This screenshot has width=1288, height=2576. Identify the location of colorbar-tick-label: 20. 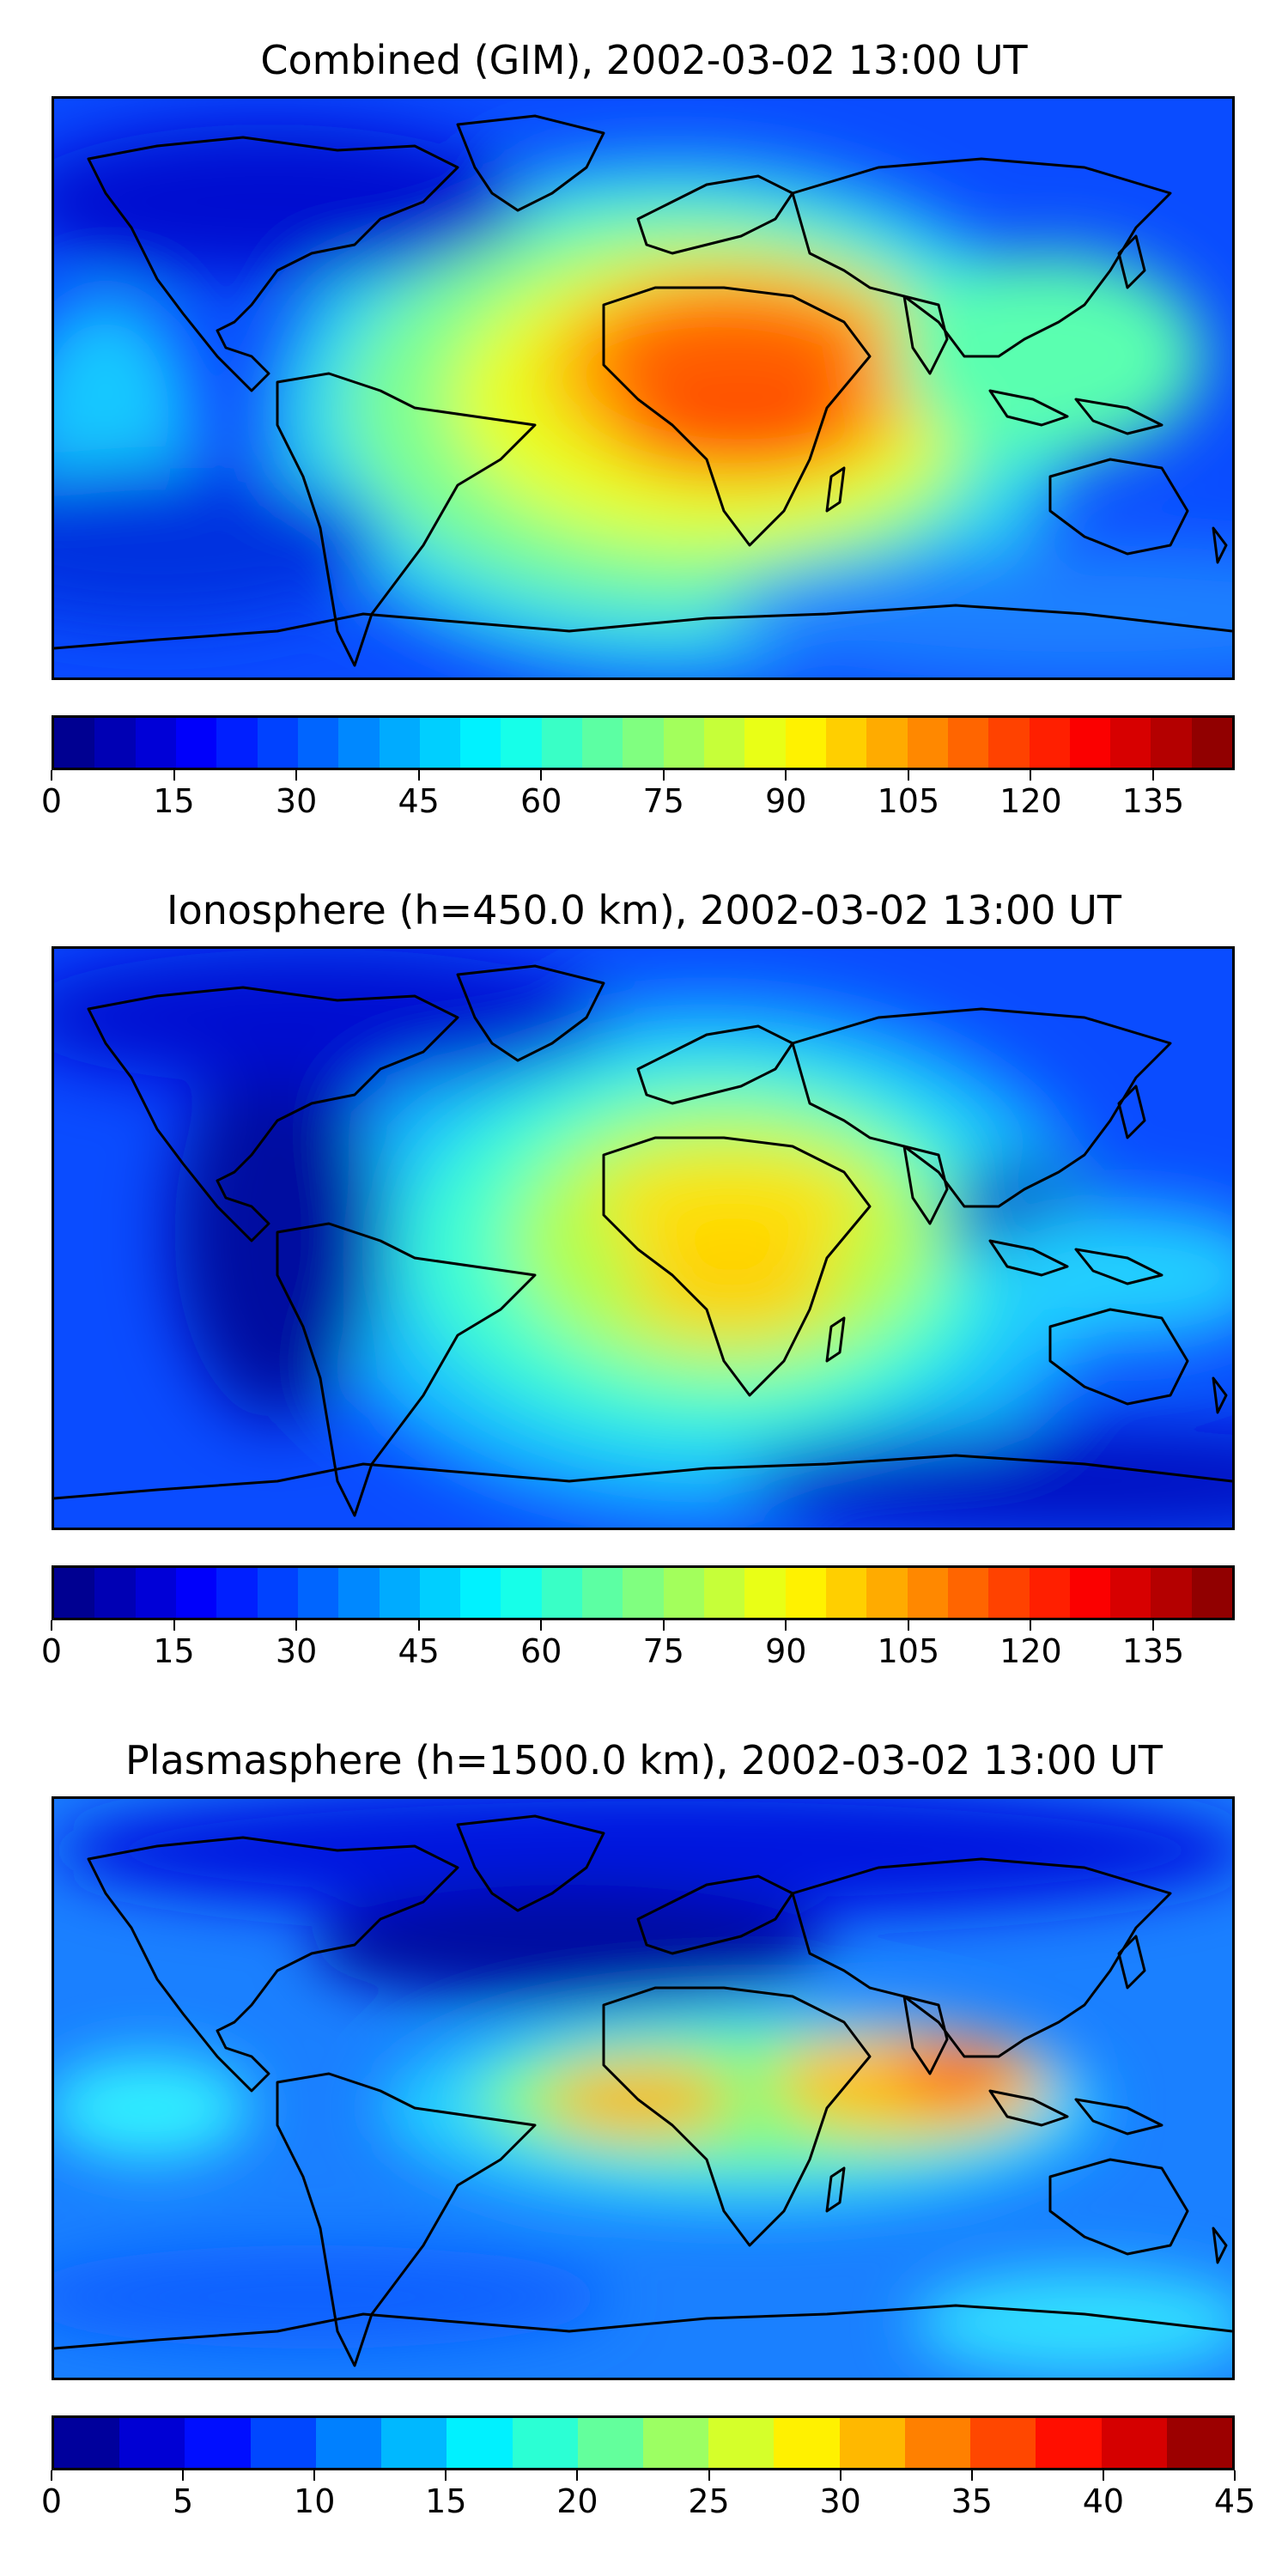
(577, 2501).